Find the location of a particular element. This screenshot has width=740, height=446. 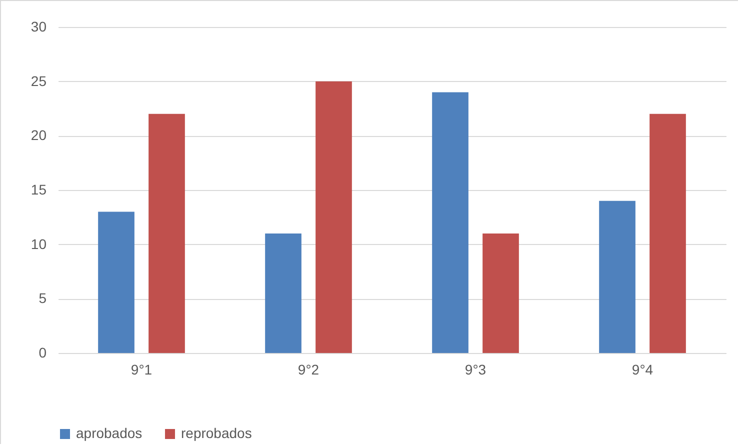

y-tick-label: 0 is located at coordinates (42, 352).